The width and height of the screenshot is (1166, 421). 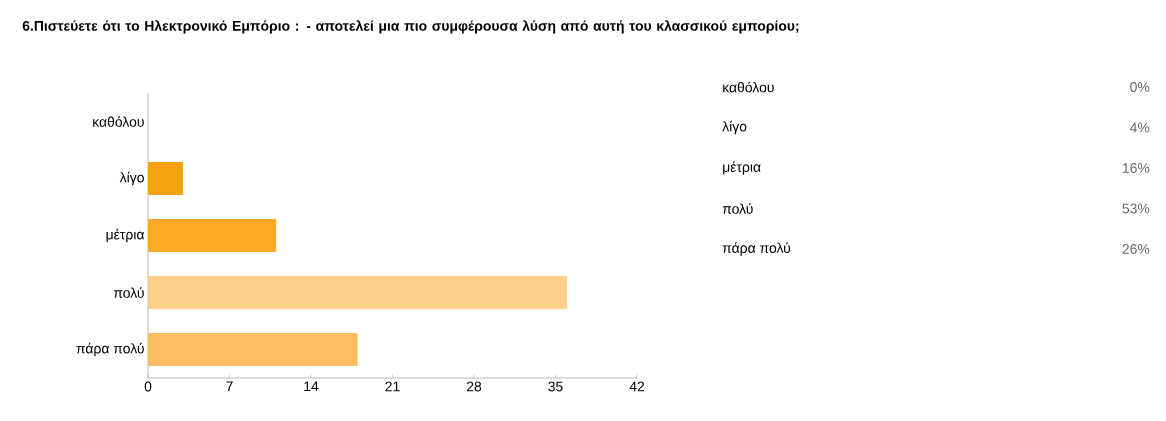 What do you see at coordinates (118, 121) in the screenshot?
I see `y-tick-label: καθόλου` at bounding box center [118, 121].